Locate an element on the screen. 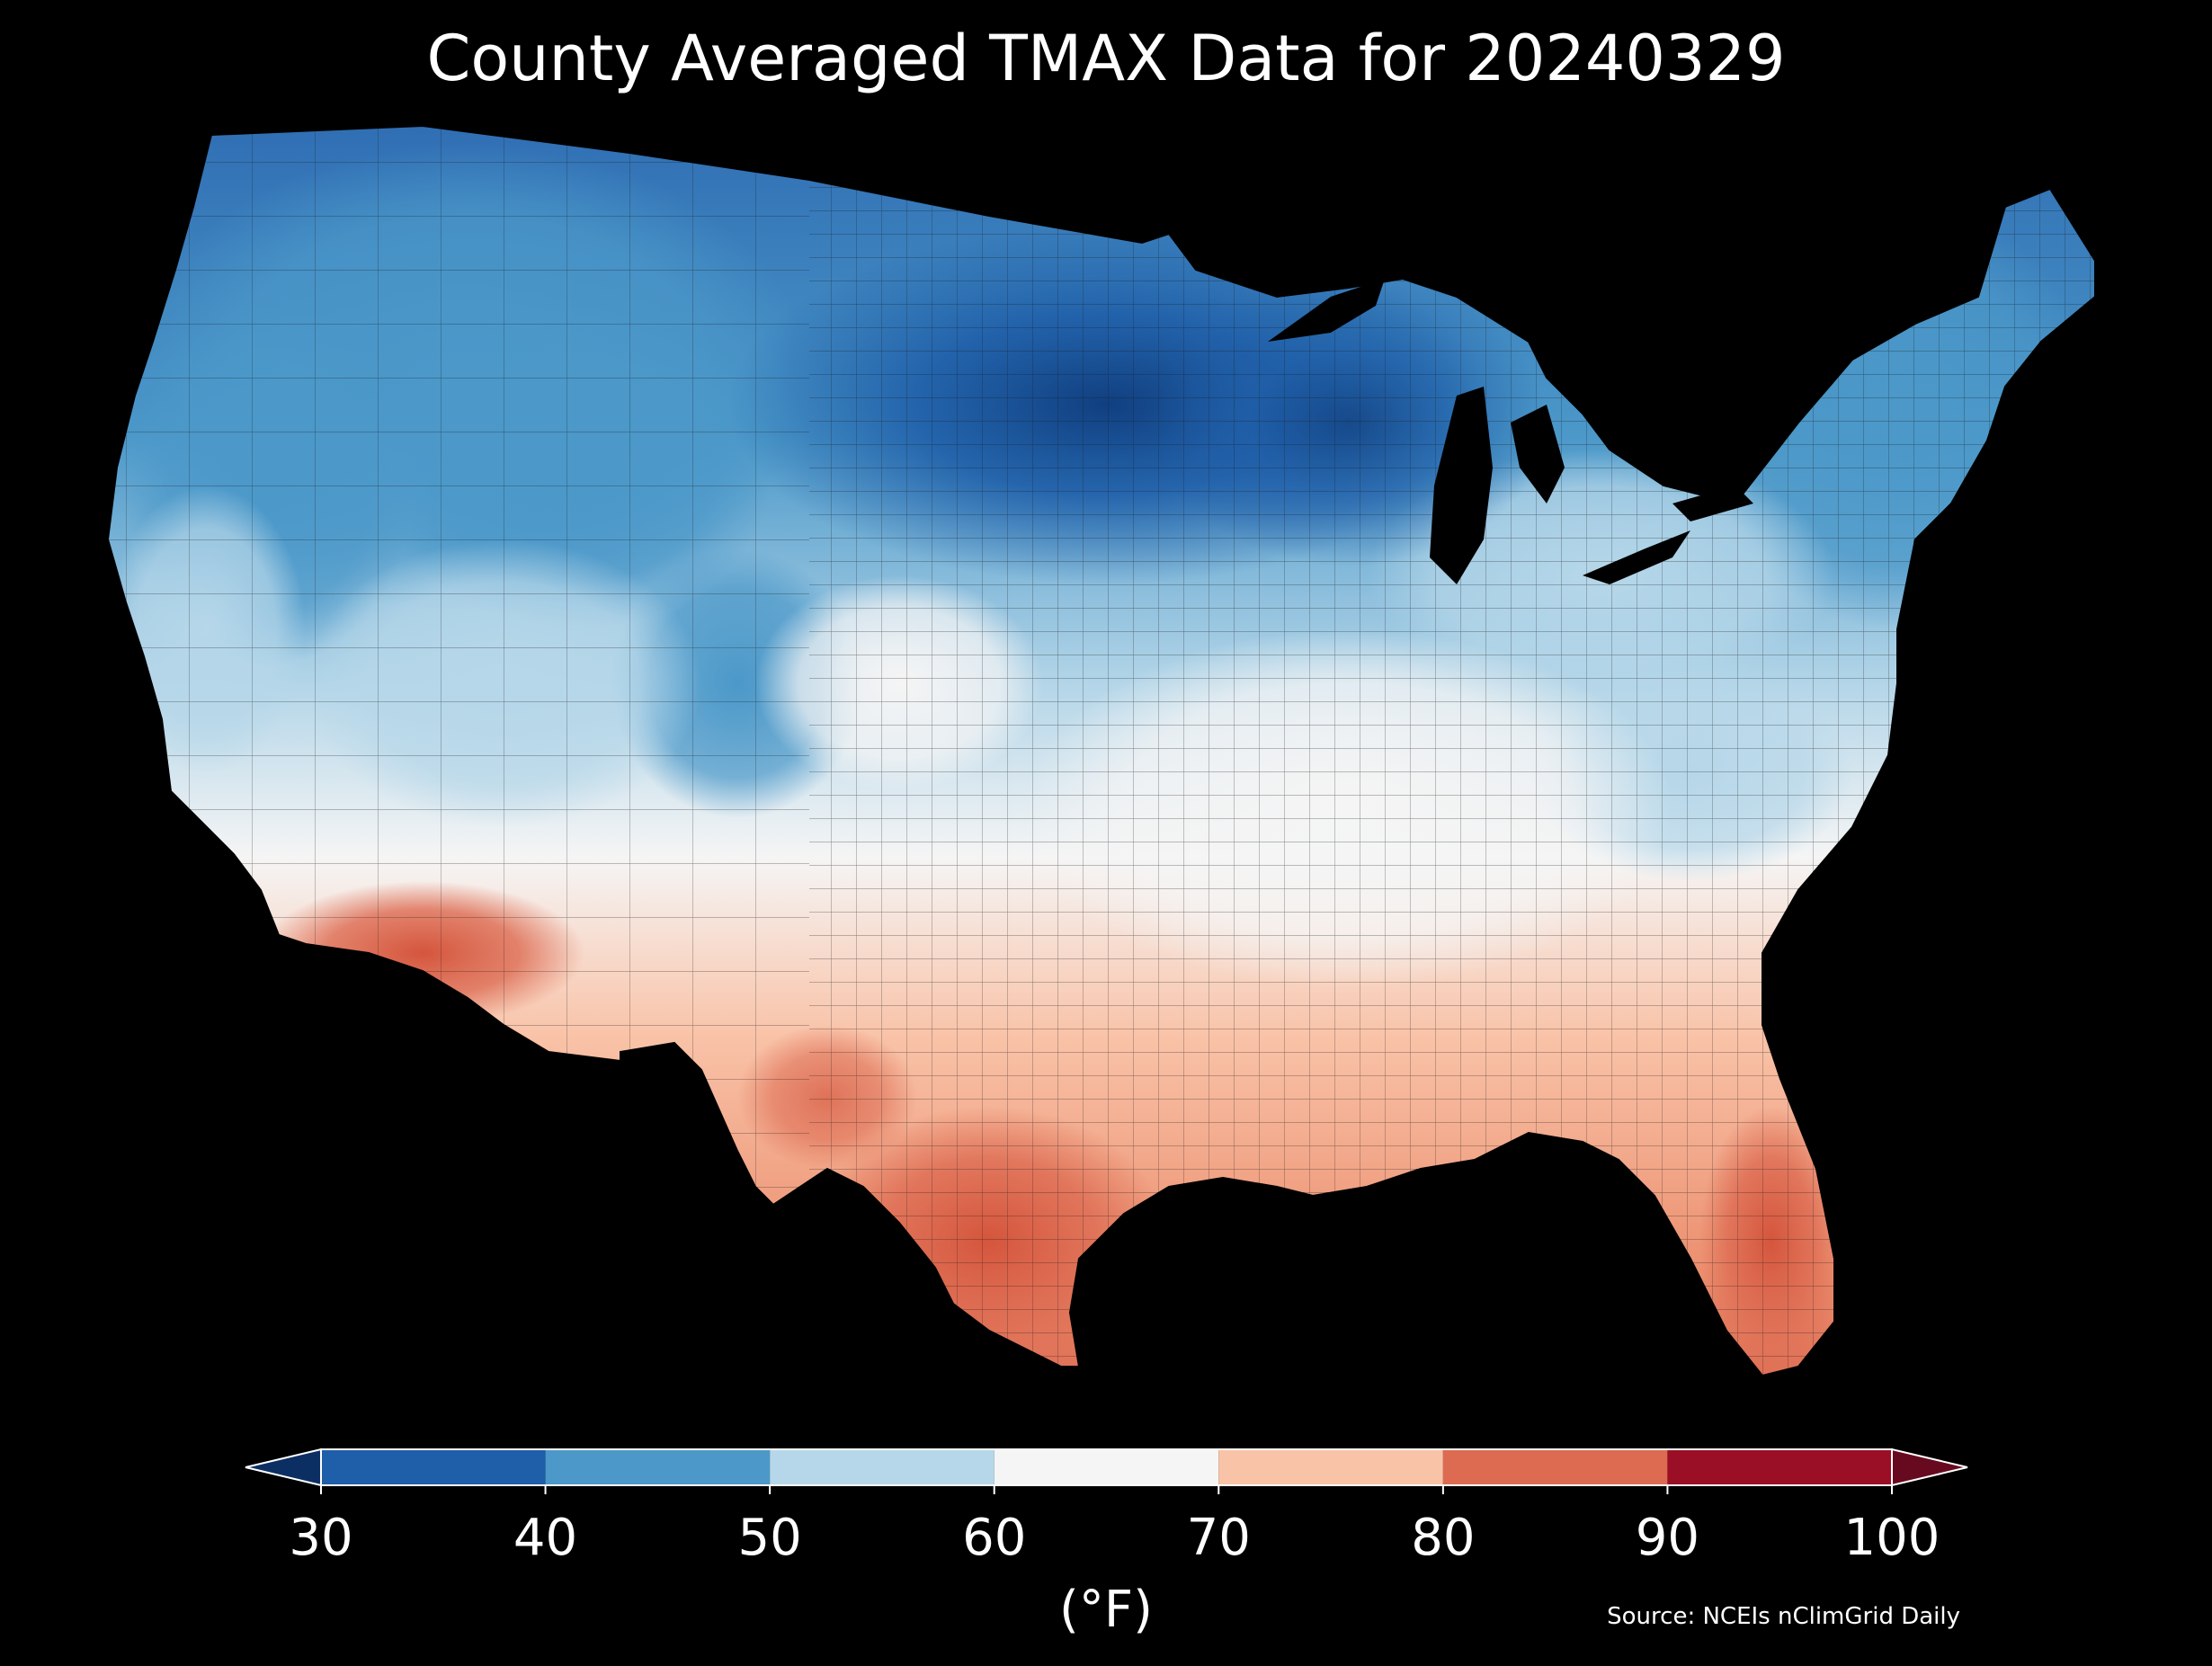 This screenshot has width=2212, height=1666. colorbar-frame is located at coordinates (1106, 1467).